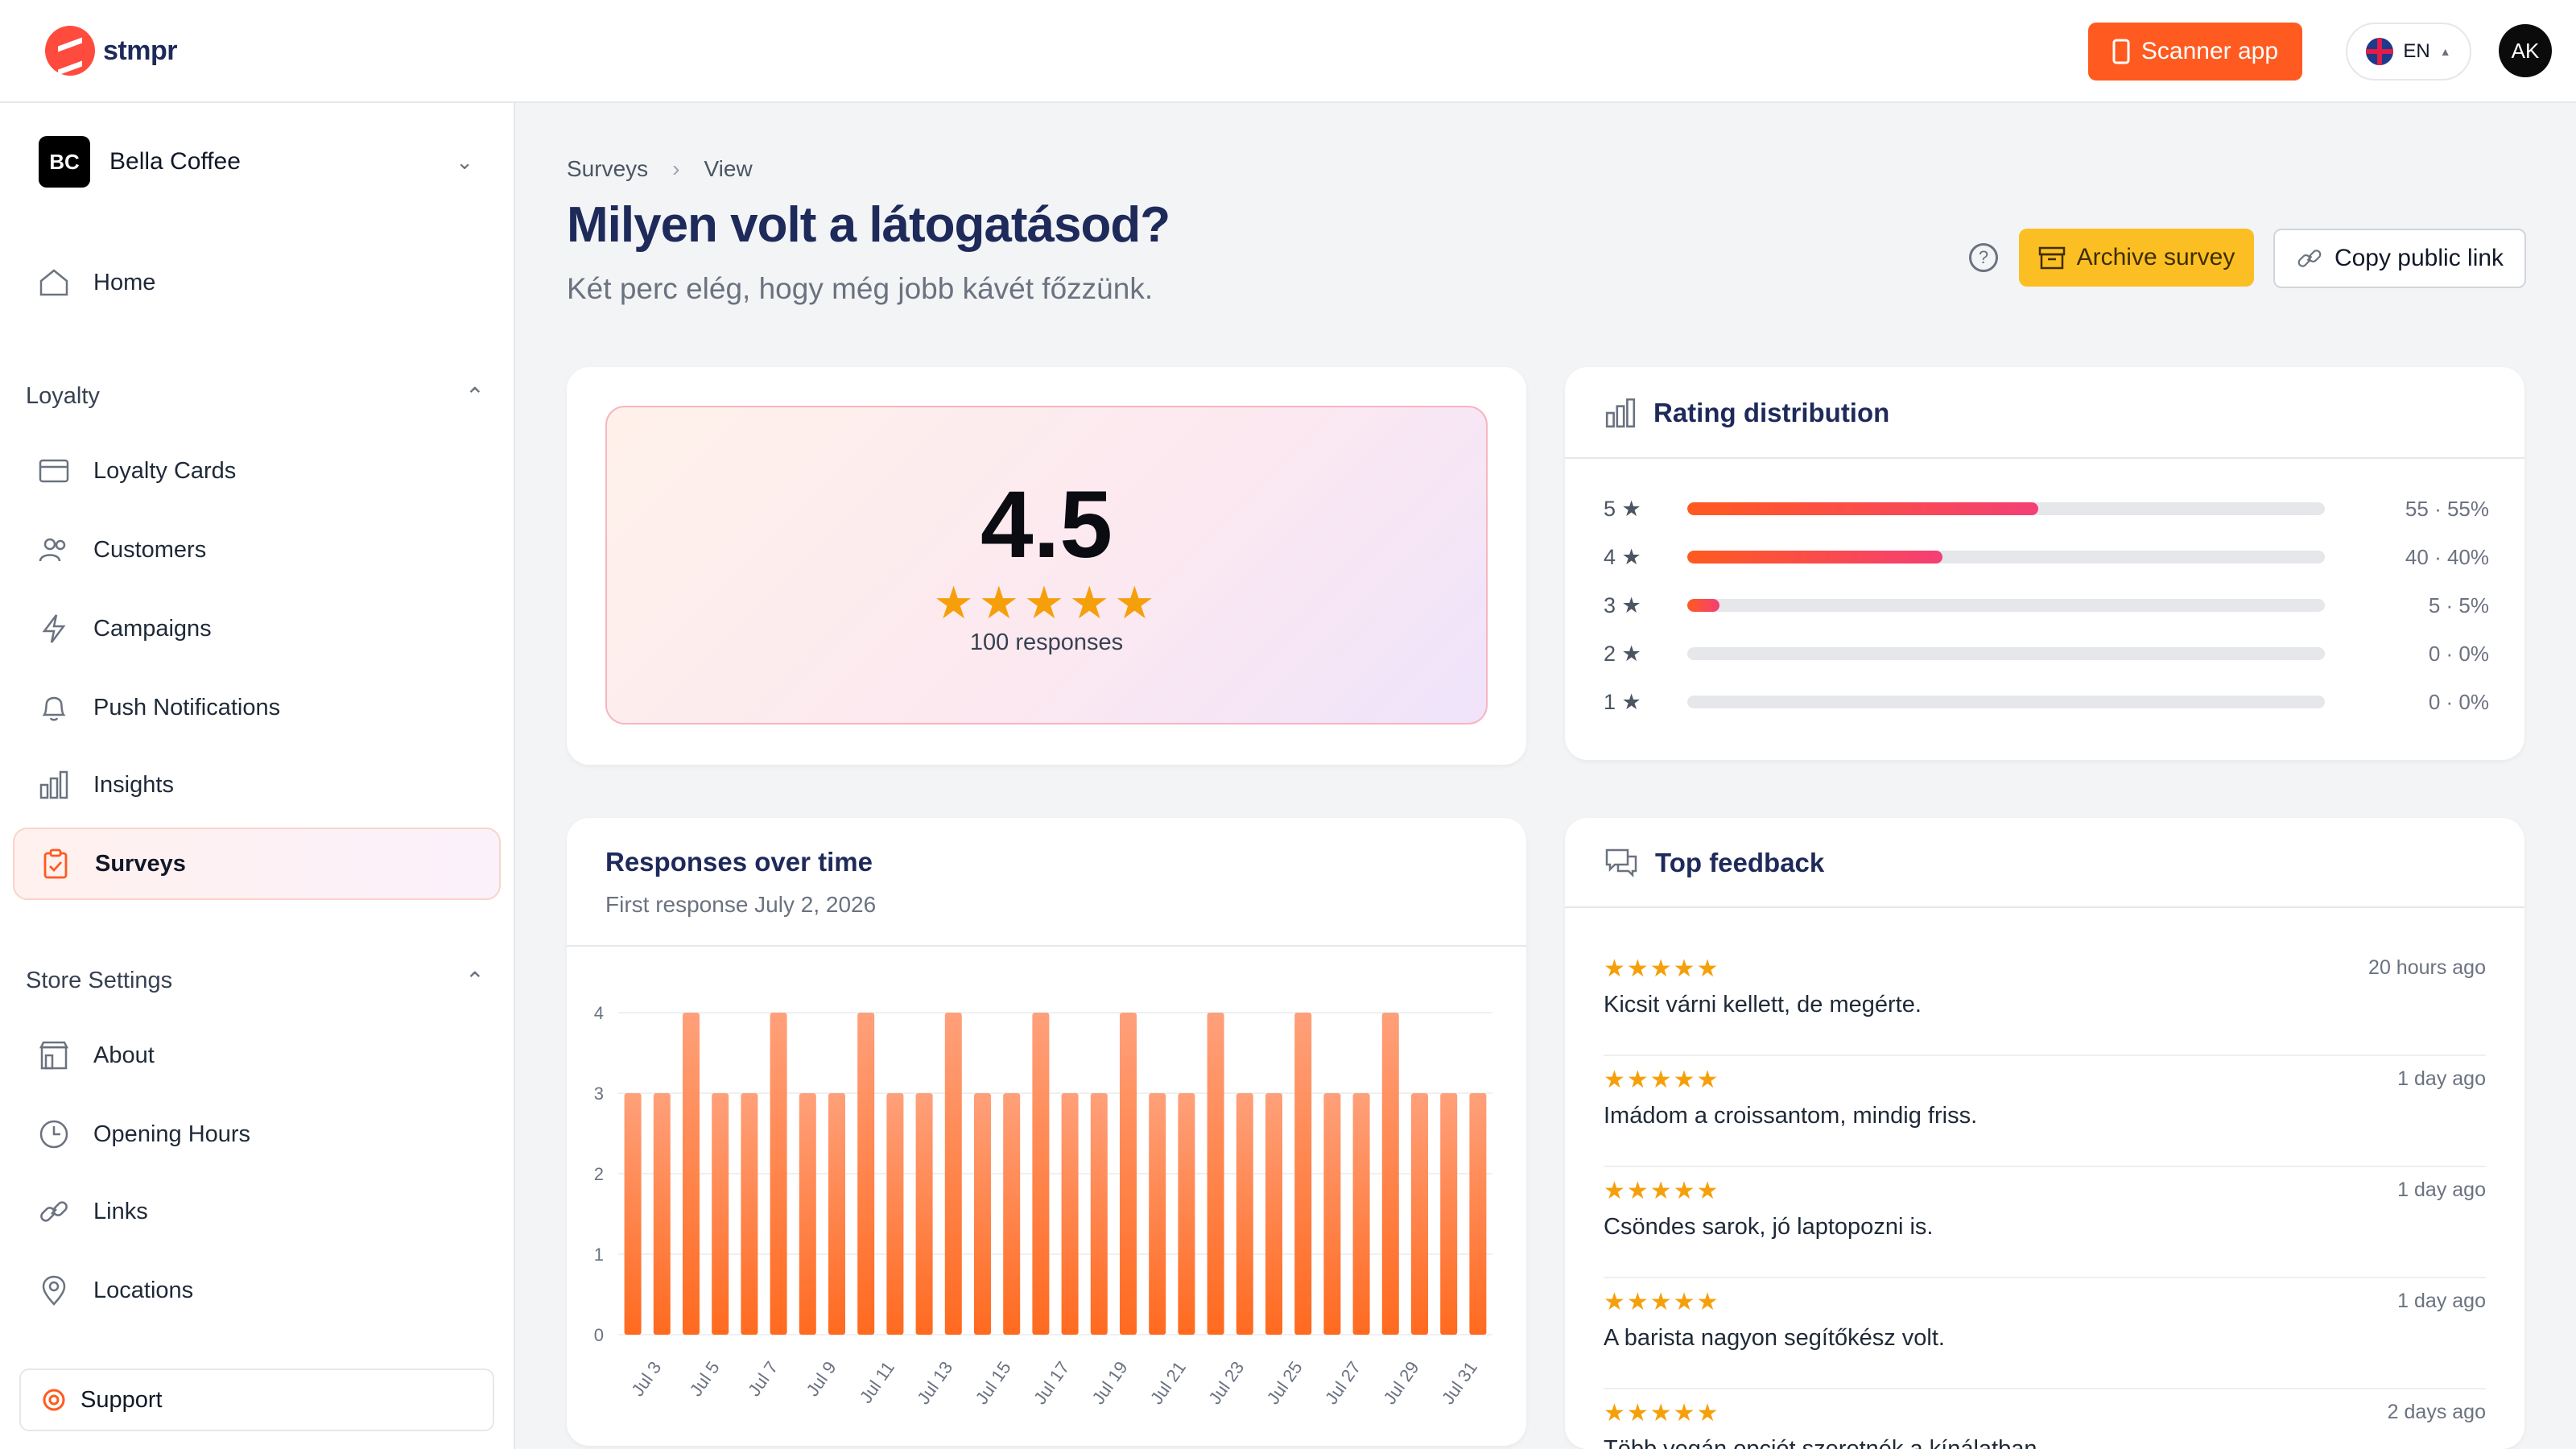  What do you see at coordinates (55, 863) in the screenshot?
I see `clipboard-check-icon` at bounding box center [55, 863].